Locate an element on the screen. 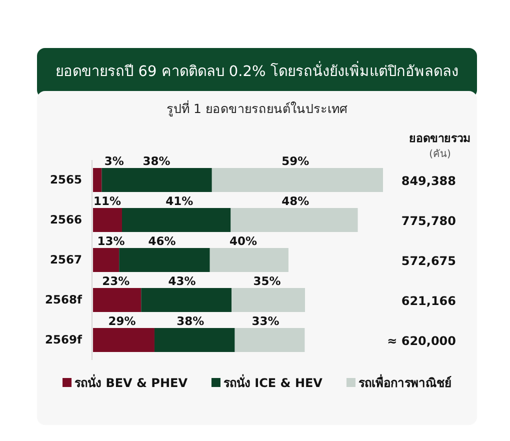 This screenshot has width=510, height=441. text: 621,166 is located at coordinates (428, 301).